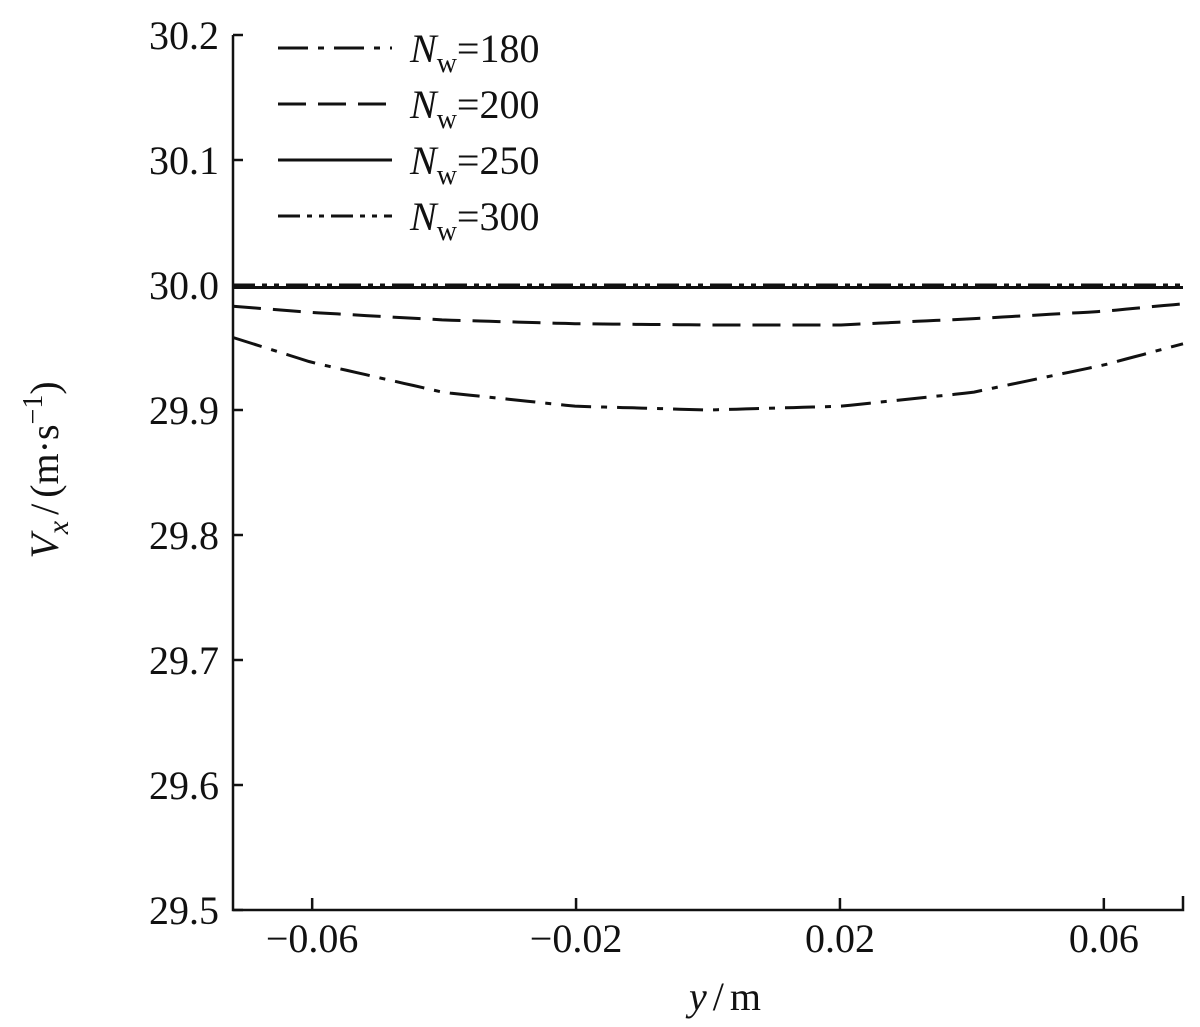  I want to click on series-group, so click(708, 347).